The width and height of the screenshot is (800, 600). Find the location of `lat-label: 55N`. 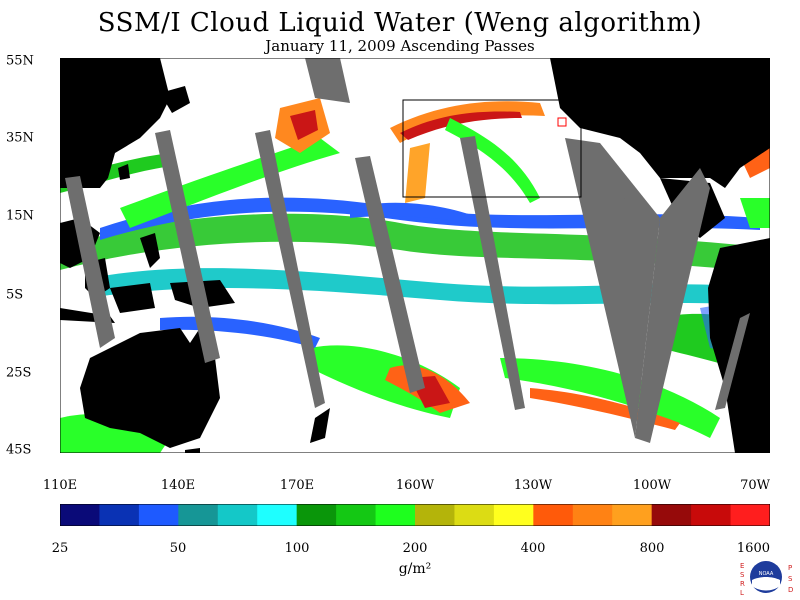

lat-label: 55N is located at coordinates (20, 61).